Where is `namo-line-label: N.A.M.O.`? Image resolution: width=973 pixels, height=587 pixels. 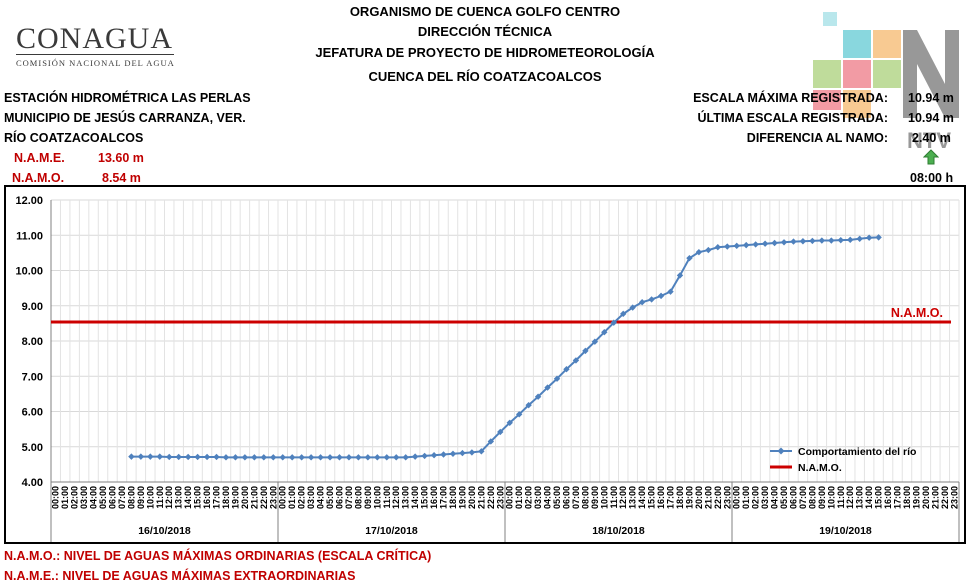 namo-line-label: N.A.M.O. is located at coordinates (917, 313).